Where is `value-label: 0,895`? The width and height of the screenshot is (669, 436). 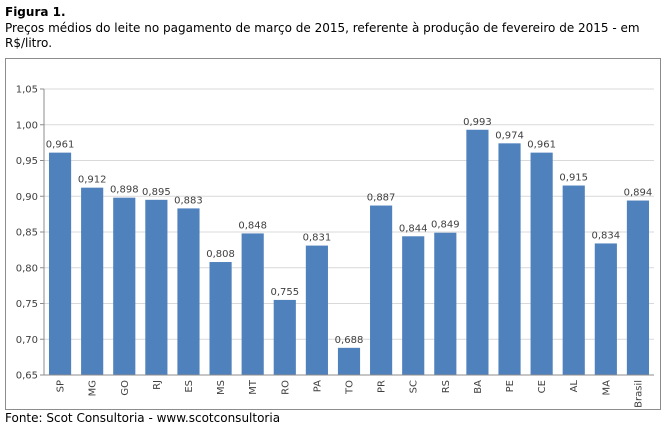 value-label: 0,895 is located at coordinates (156, 192).